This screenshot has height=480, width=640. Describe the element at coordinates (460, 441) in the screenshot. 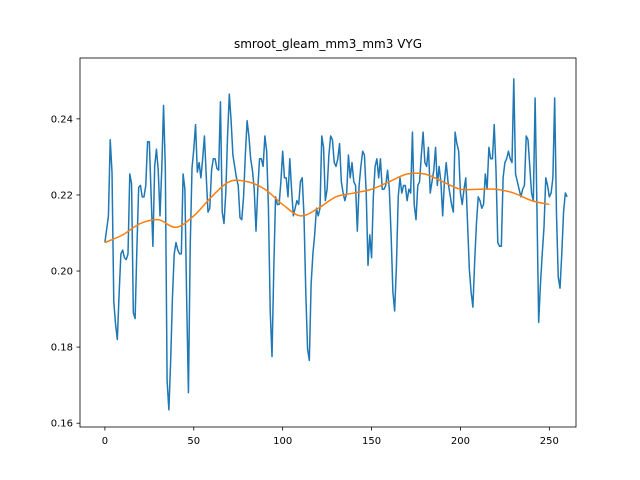

I see `x-tick-label: 200` at that location.